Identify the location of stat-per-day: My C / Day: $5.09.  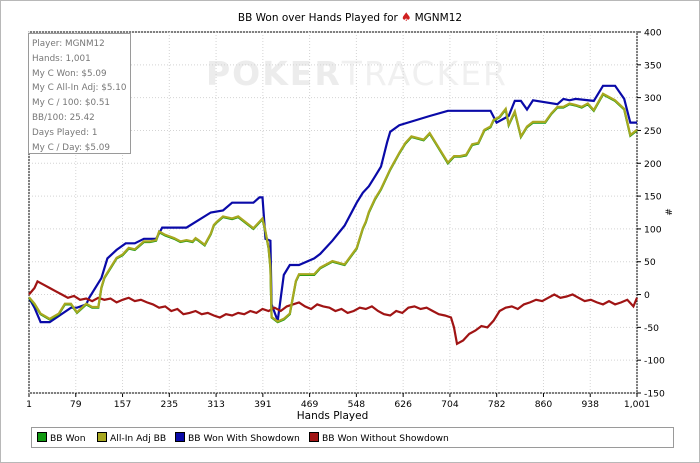
(71, 147).